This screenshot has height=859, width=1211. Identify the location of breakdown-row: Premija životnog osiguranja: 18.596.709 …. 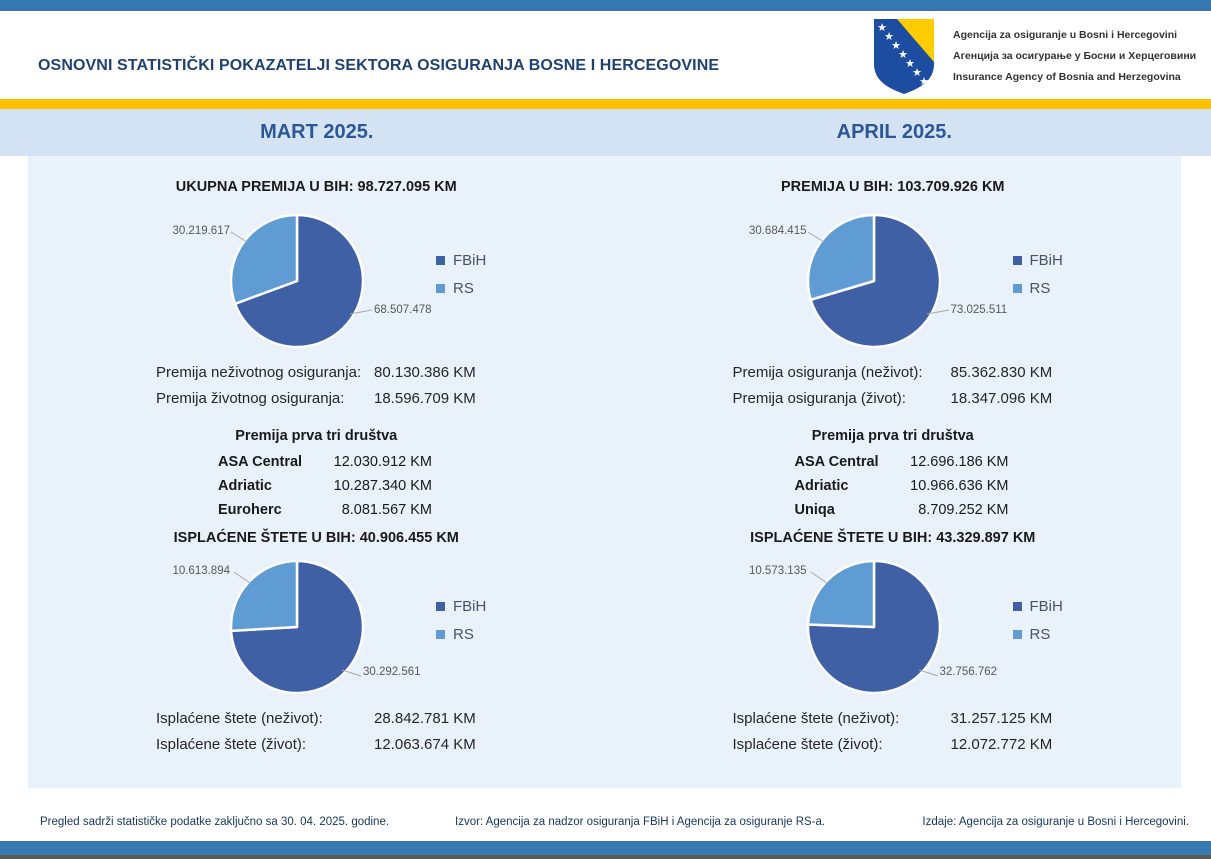
(380, 399).